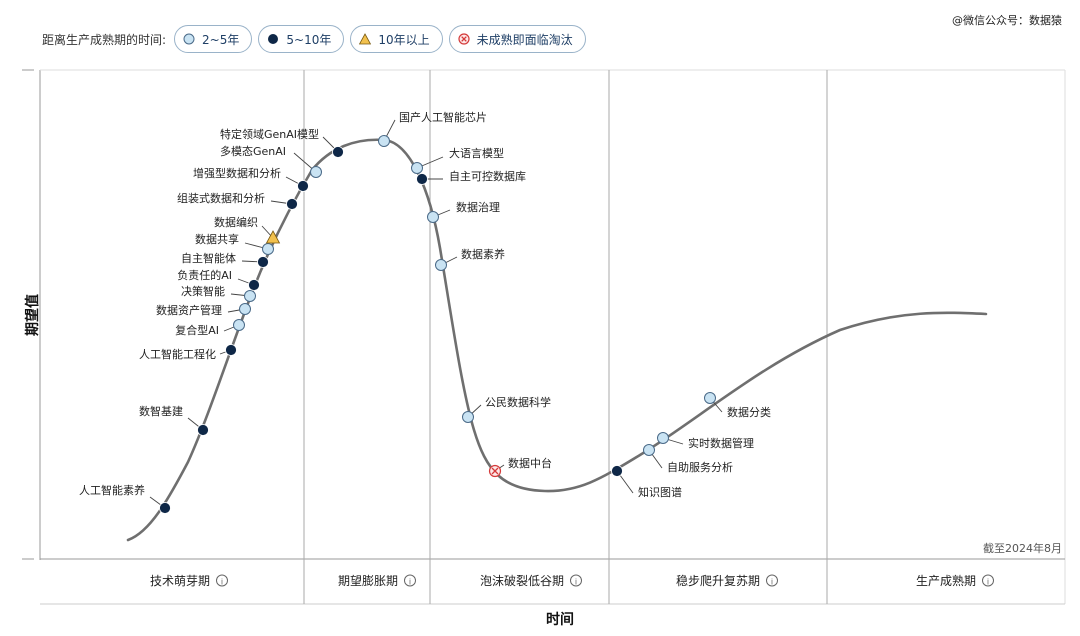 This screenshot has width=1080, height=636. Describe the element at coordinates (718, 580) in the screenshot. I see `phase-label-text: 稳步爬升复苏期` at that location.